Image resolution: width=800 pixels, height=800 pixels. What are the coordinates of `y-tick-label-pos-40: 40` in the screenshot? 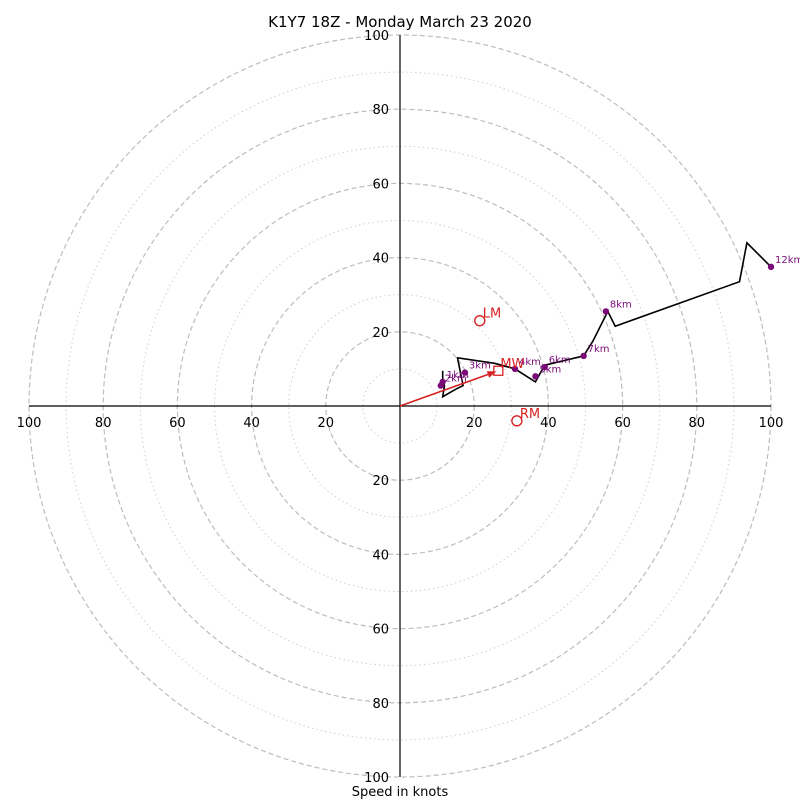 It's located at (380, 259).